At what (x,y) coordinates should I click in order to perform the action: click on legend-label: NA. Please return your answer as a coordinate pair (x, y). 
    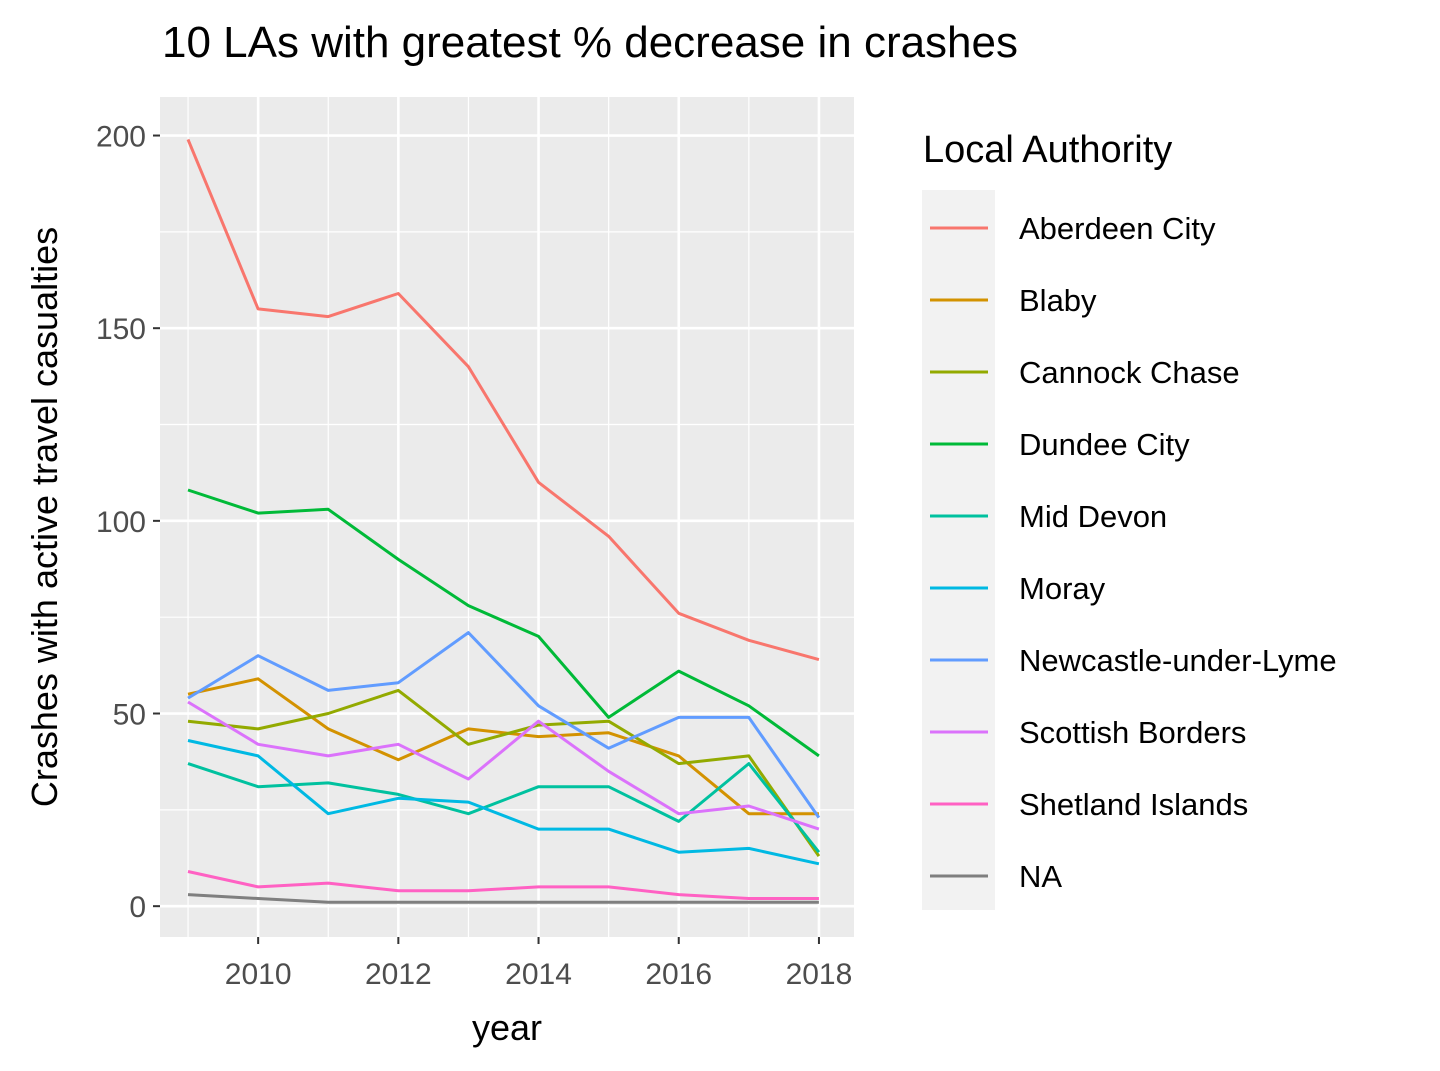
    Looking at the image, I should click on (1040, 876).